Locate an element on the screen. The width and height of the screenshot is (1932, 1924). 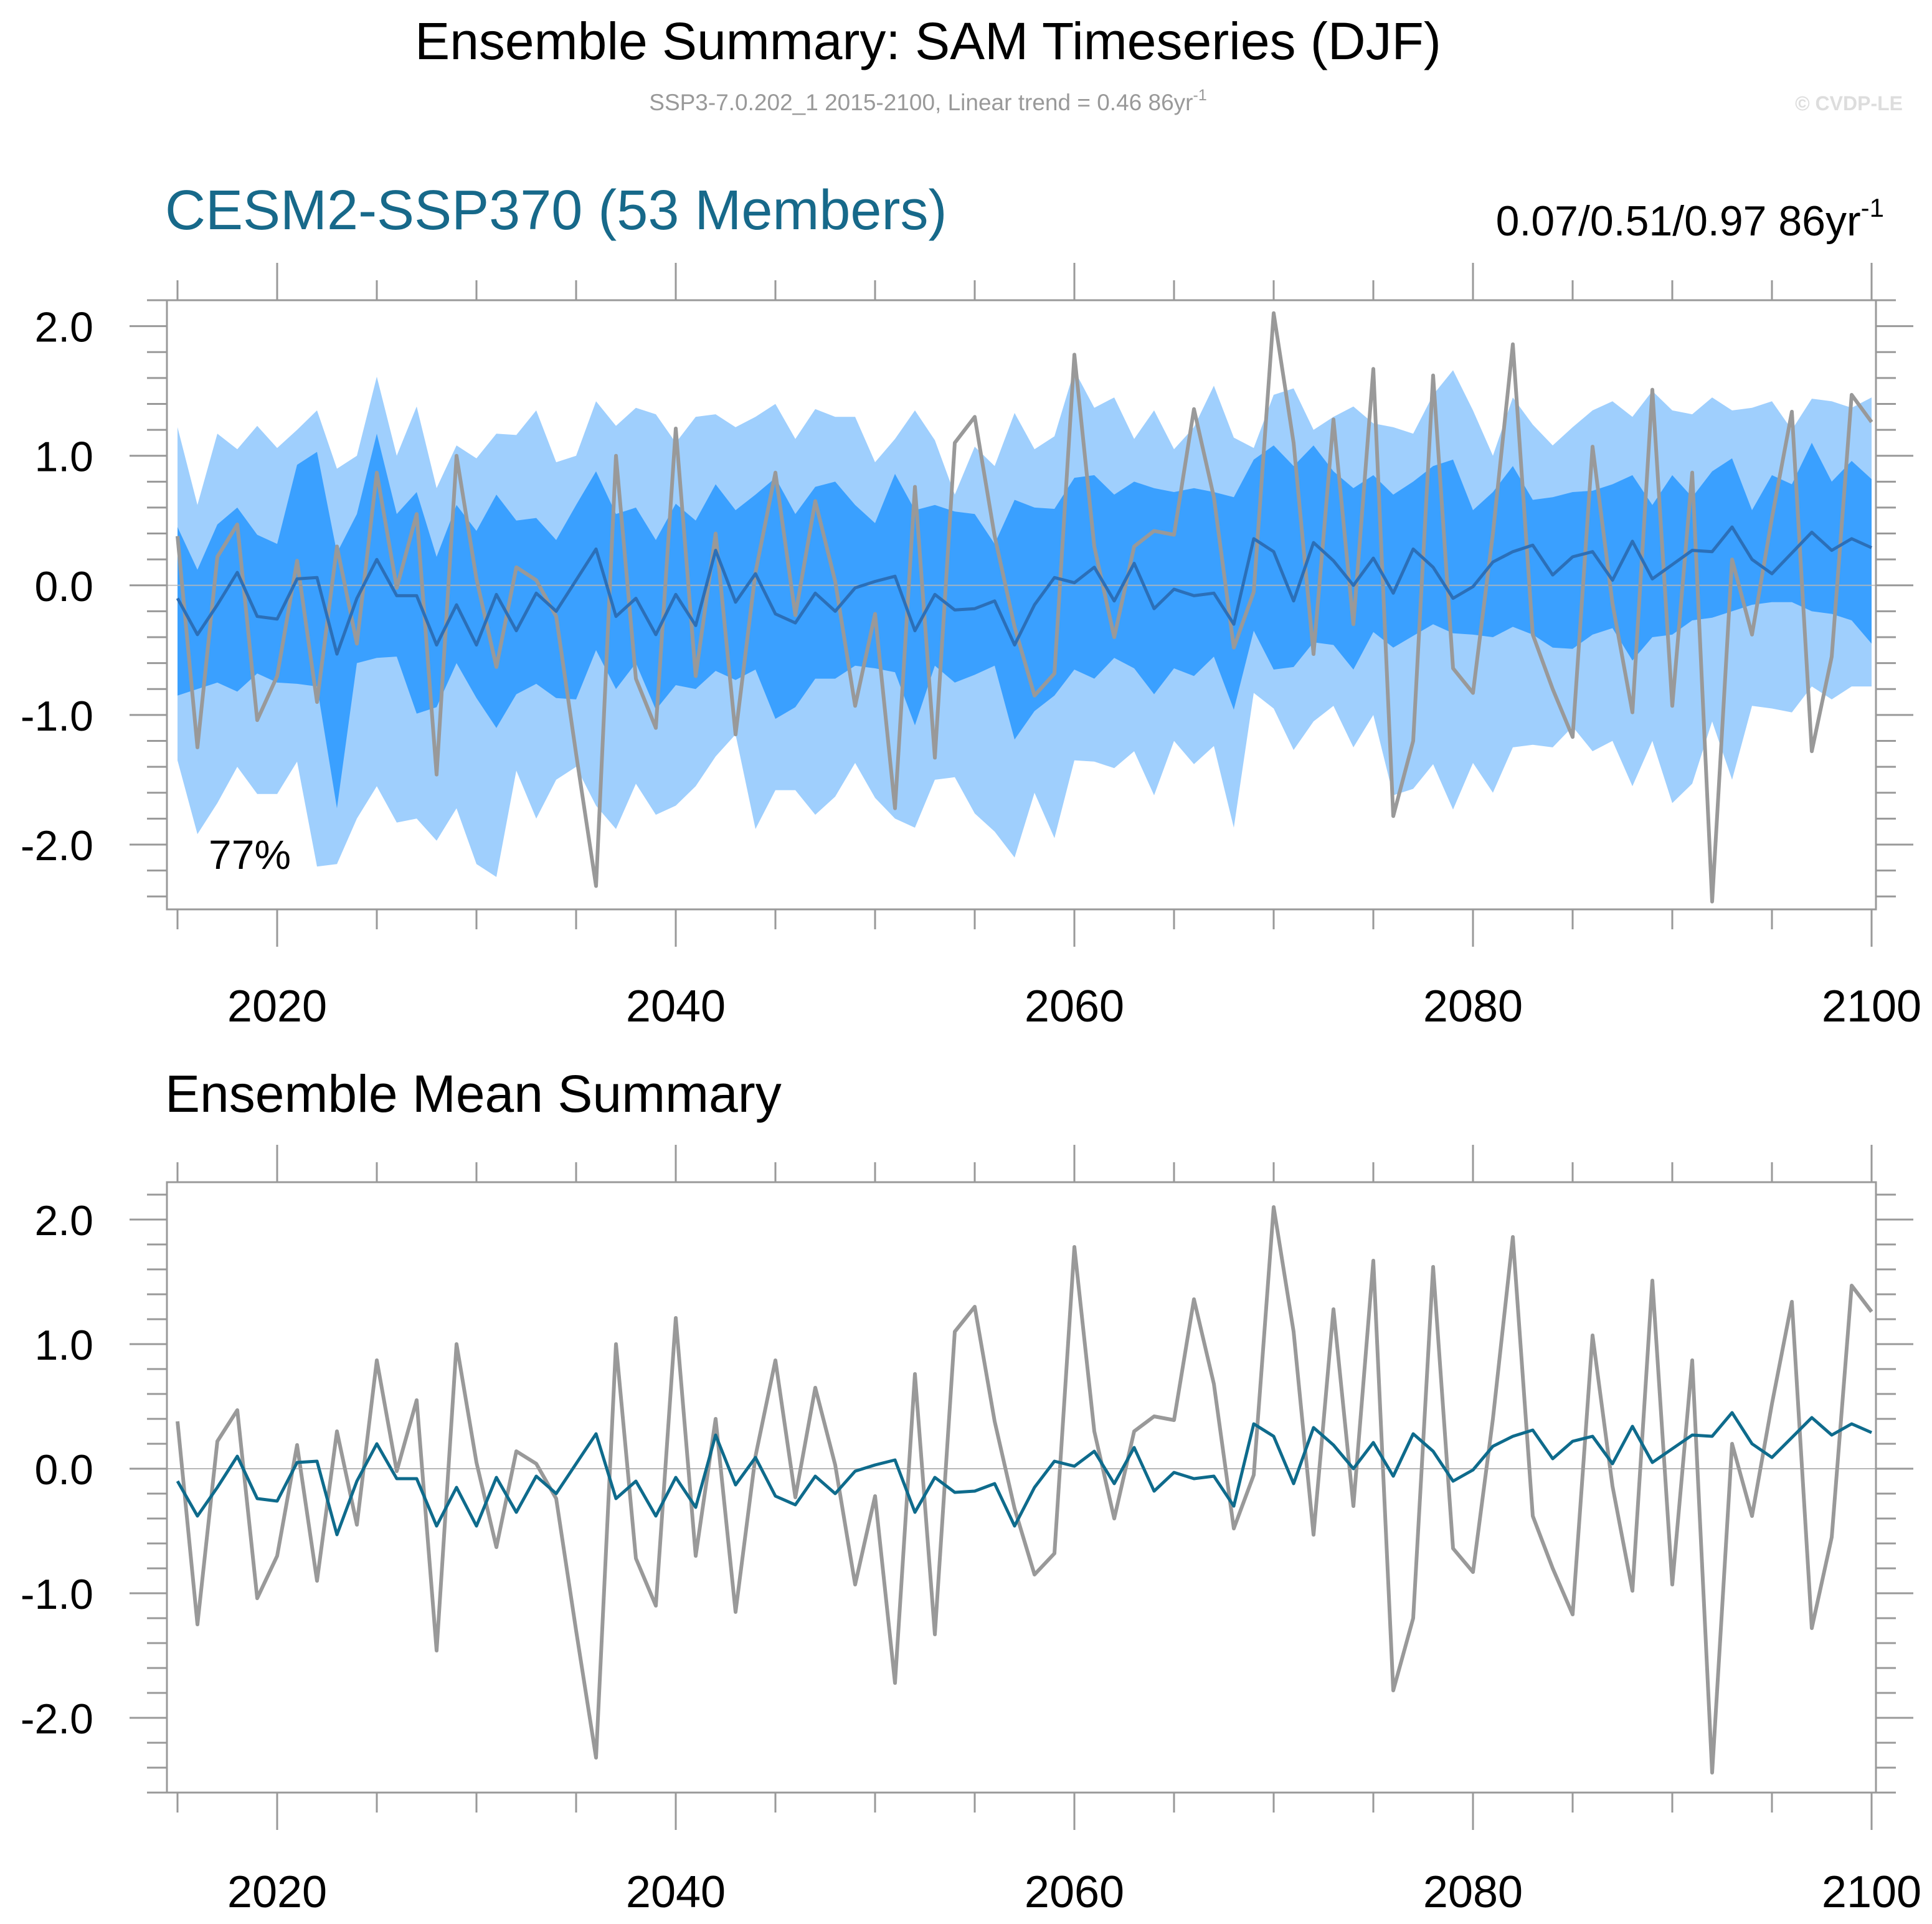
top-ensemble-mean-line is located at coordinates (1024, 590).